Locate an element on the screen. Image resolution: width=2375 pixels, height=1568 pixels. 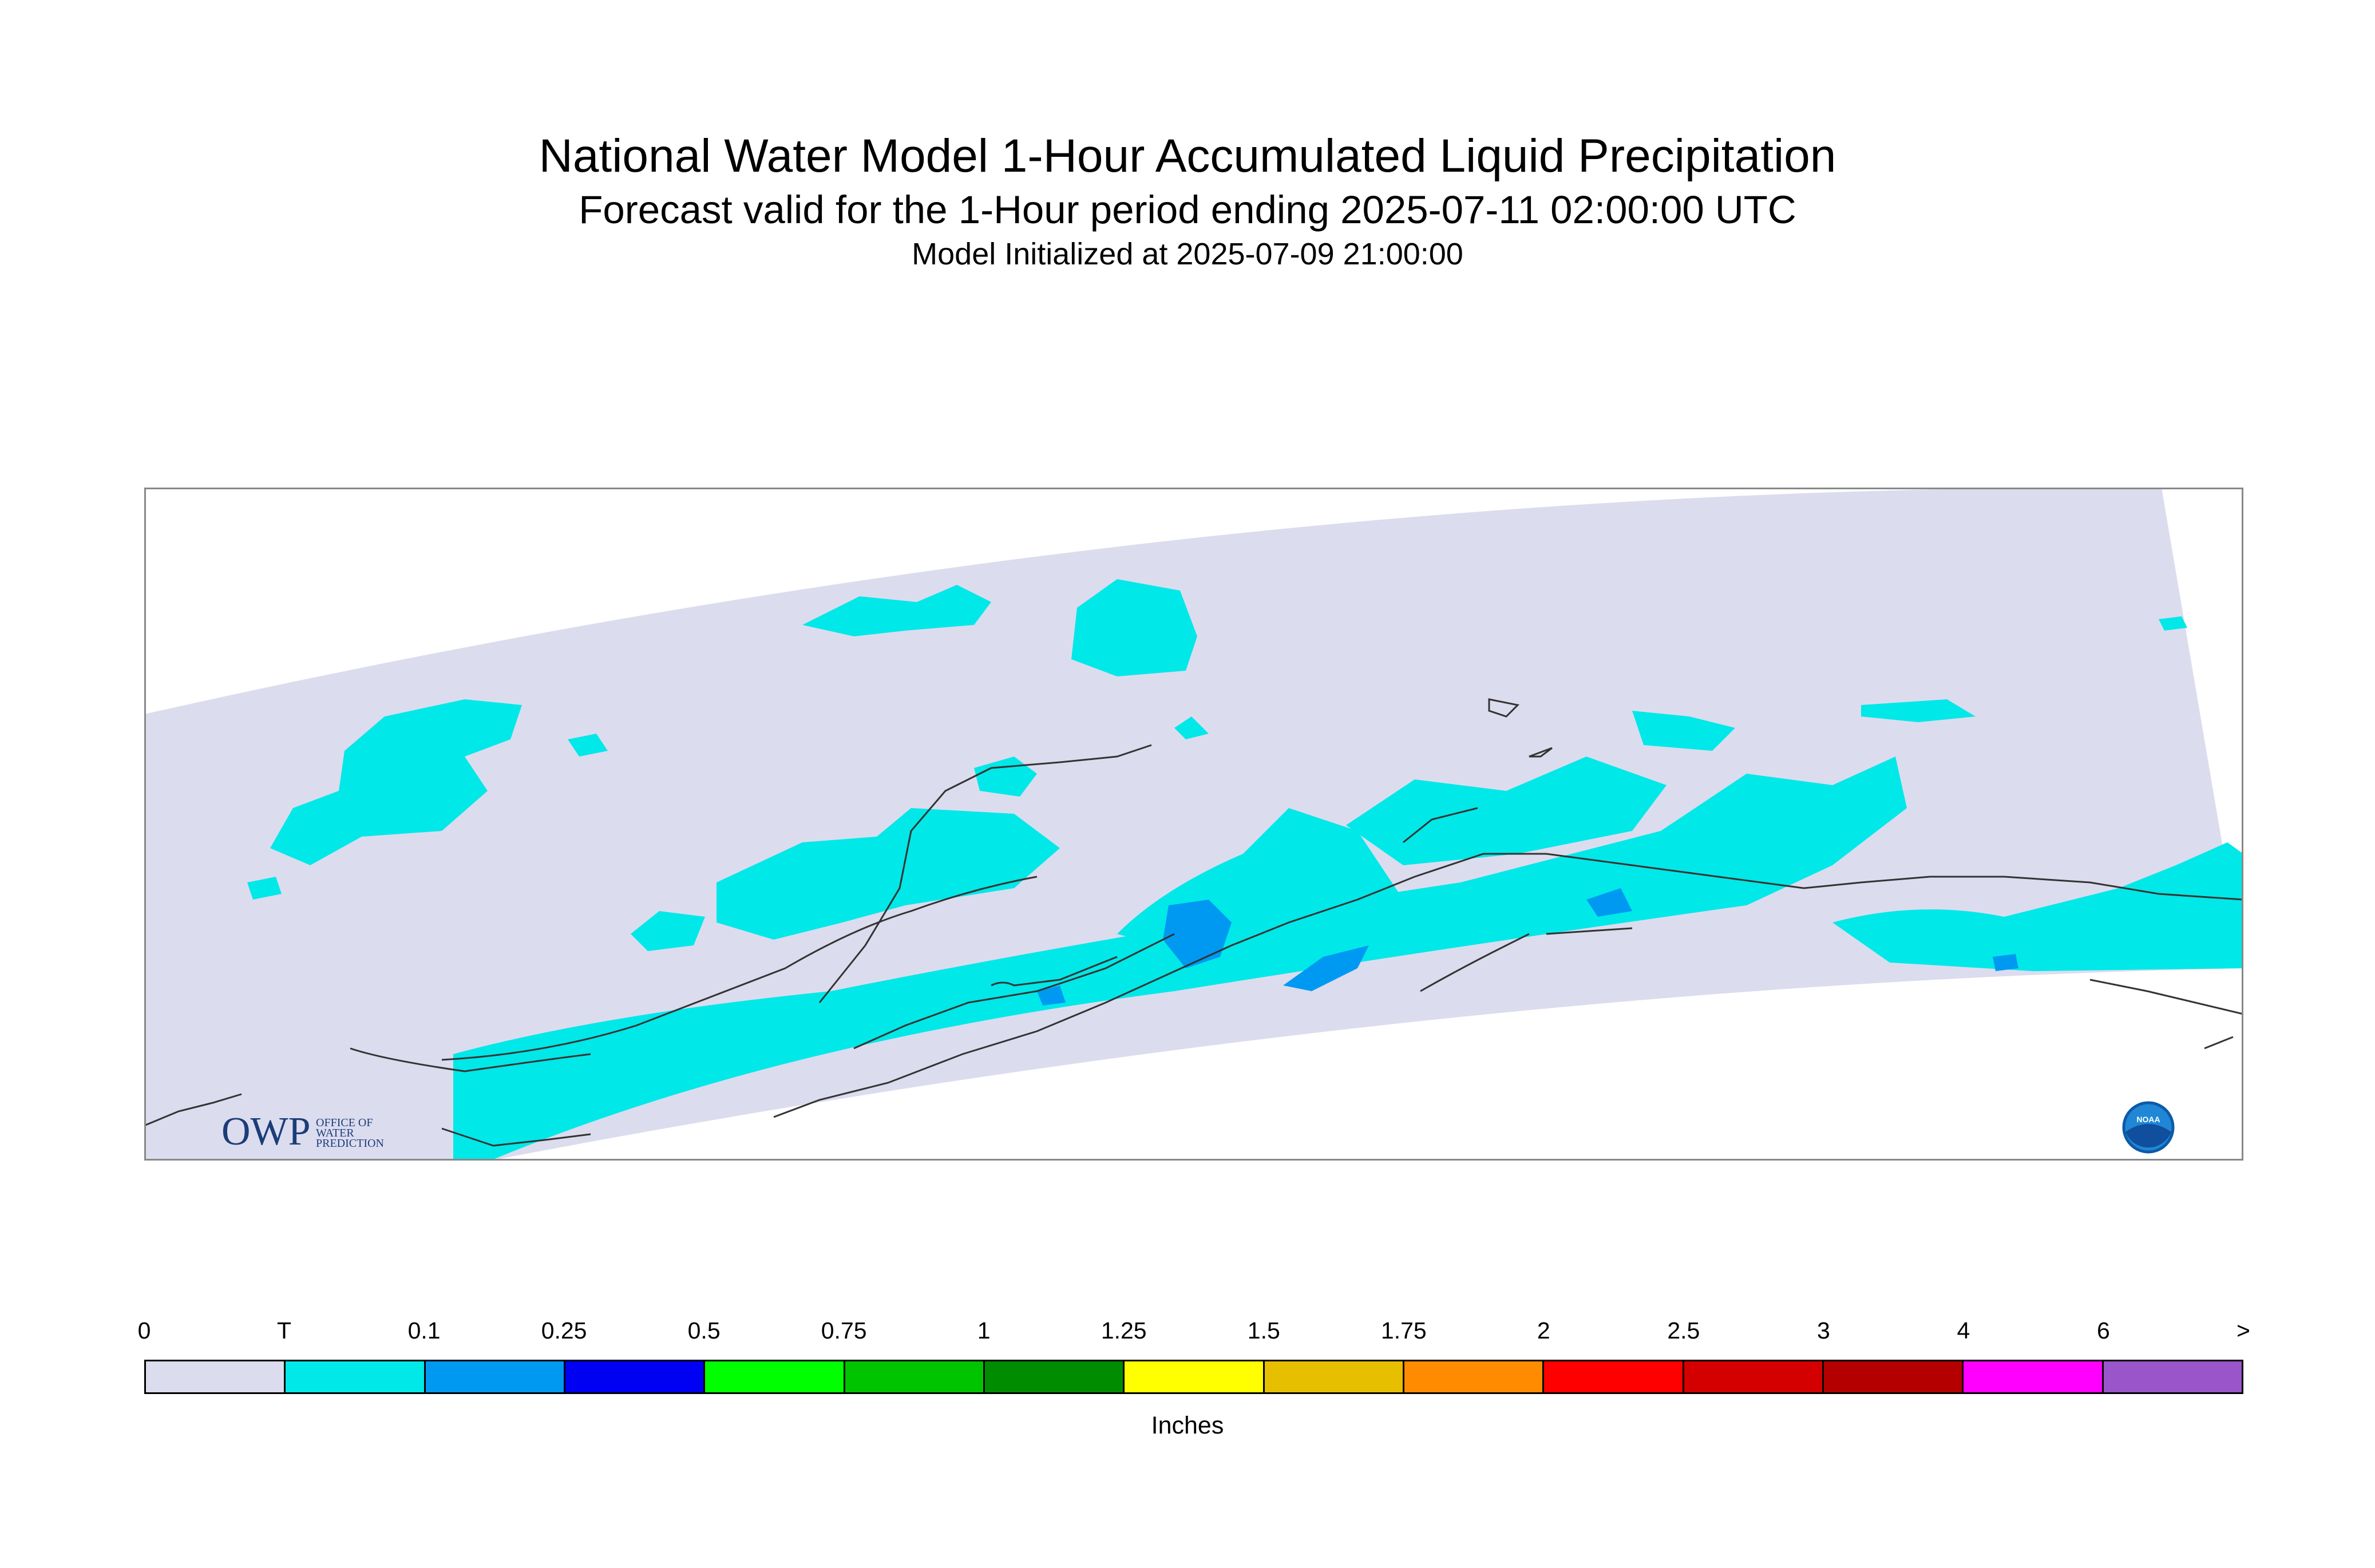
legend-units: Inches is located at coordinates (1187, 1425).